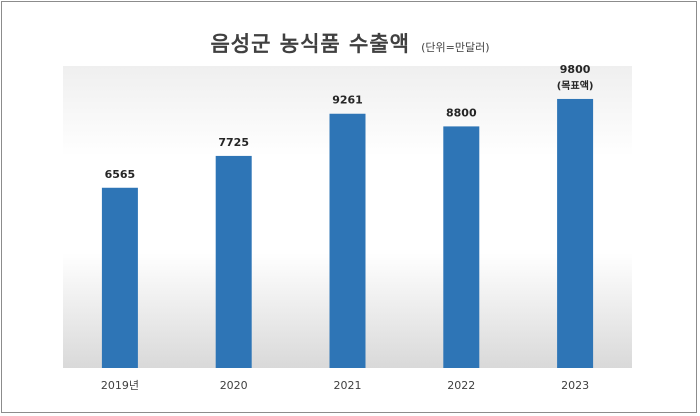  Describe the element at coordinates (348, 385) in the screenshot. I see `x-tick-label-2021: 2021` at that location.